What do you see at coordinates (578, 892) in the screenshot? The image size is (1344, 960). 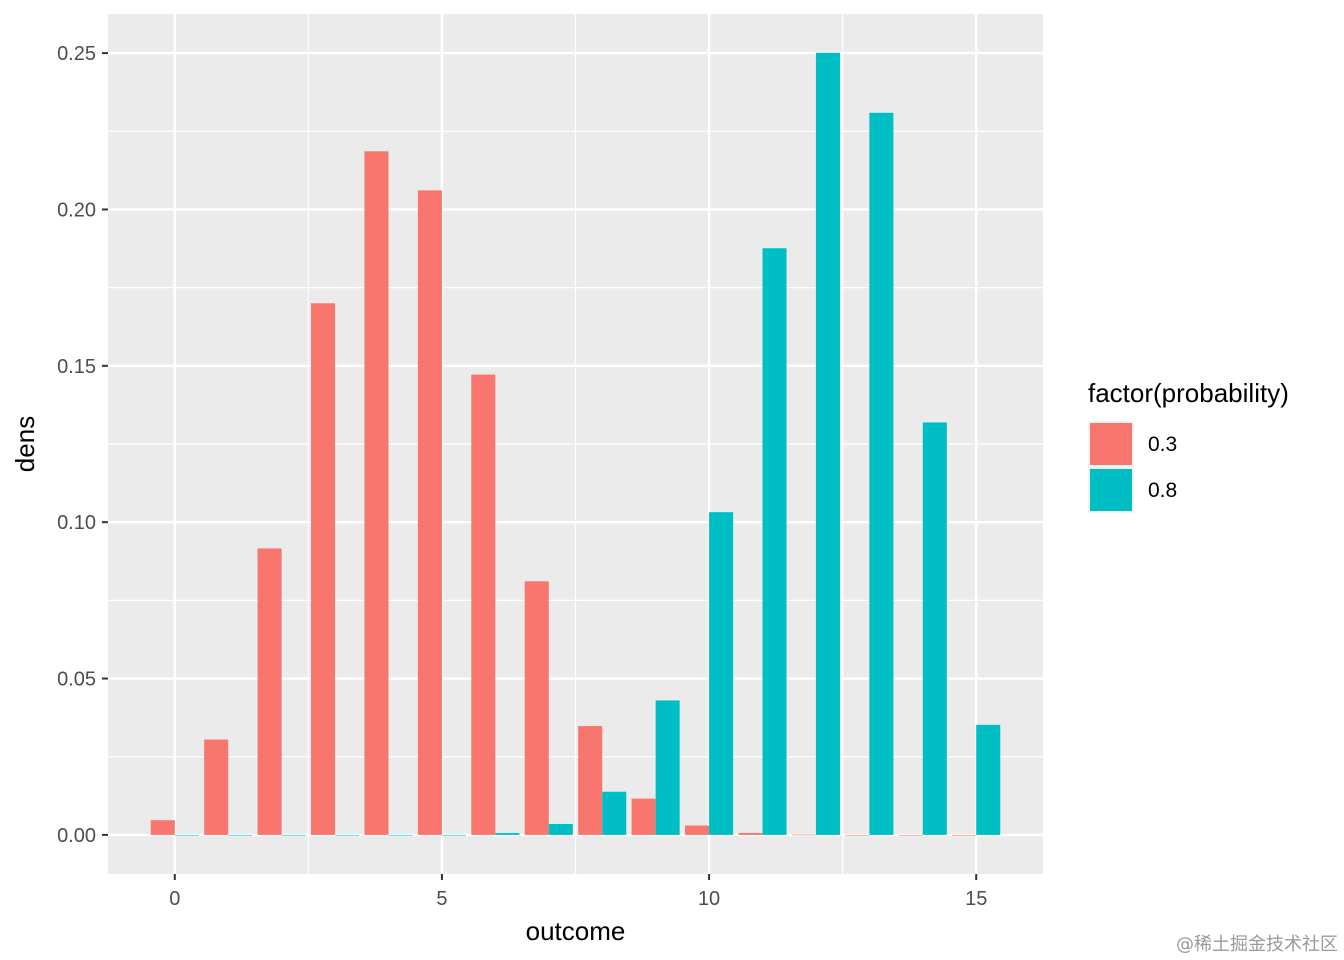 I see `x-axis: 0 5 10 15` at bounding box center [578, 892].